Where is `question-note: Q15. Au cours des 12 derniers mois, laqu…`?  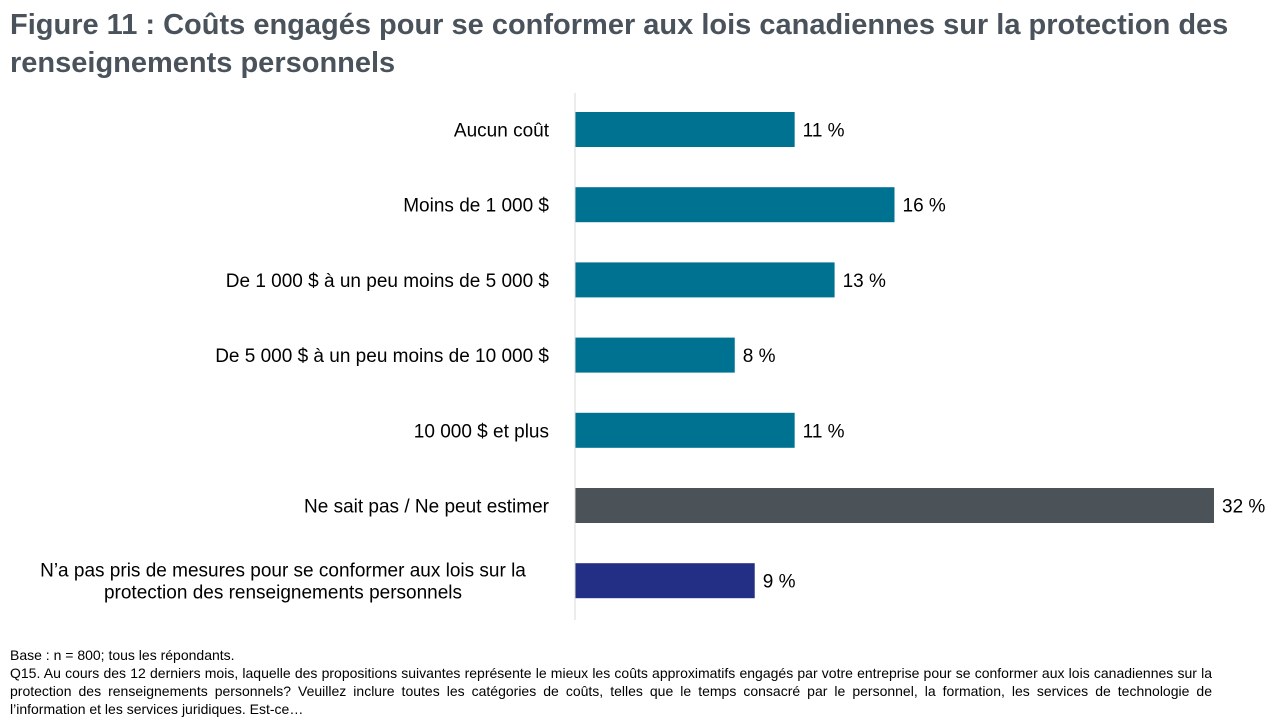 question-note: Q15. Au cours des 12 derniers mois, laqu… is located at coordinates (611, 691).